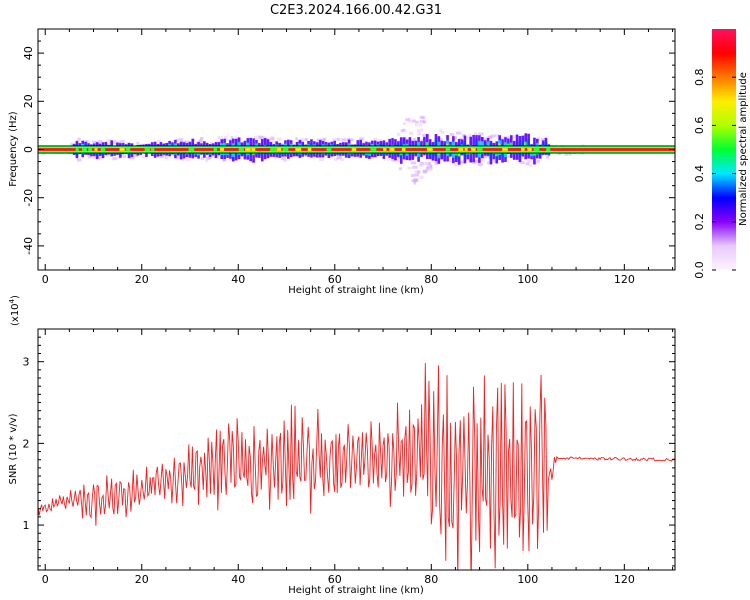 The width and height of the screenshot is (750, 600). Describe the element at coordinates (28, 149) in the screenshot. I see `y-tick-label: 0` at that location.